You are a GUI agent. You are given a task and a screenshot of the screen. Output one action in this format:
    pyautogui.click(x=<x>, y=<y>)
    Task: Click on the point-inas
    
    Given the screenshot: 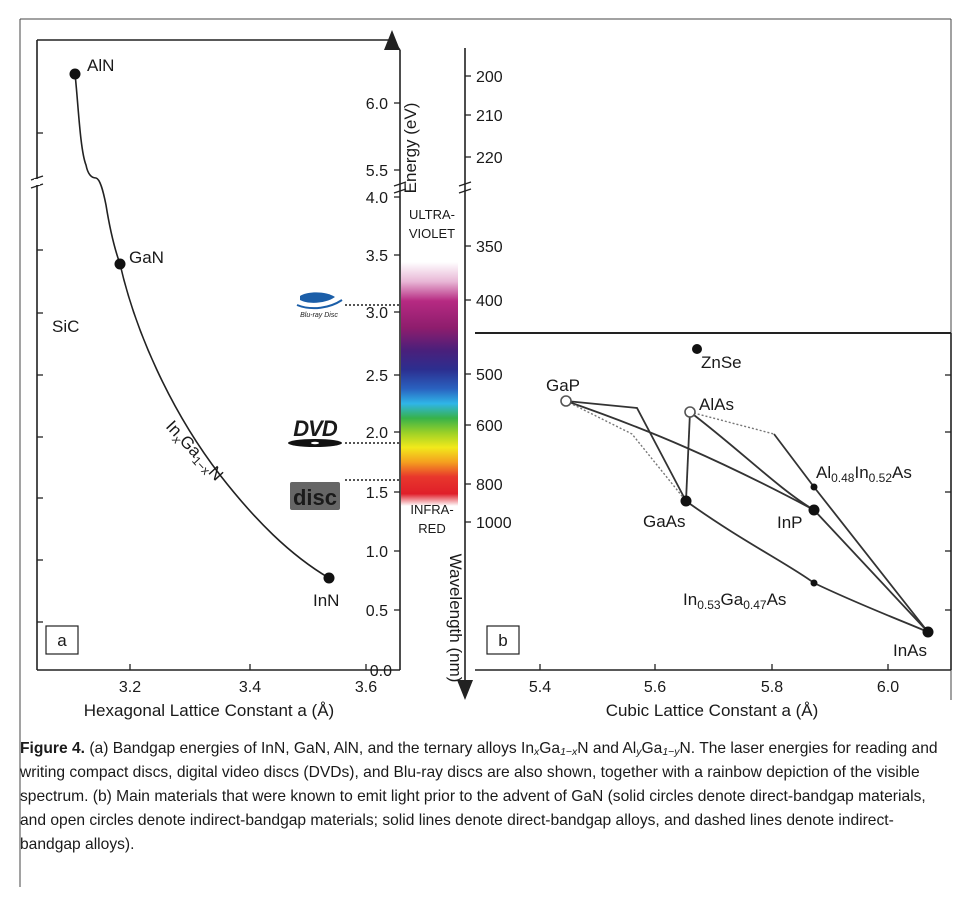 What is the action you would take?
    pyautogui.click(x=928, y=632)
    